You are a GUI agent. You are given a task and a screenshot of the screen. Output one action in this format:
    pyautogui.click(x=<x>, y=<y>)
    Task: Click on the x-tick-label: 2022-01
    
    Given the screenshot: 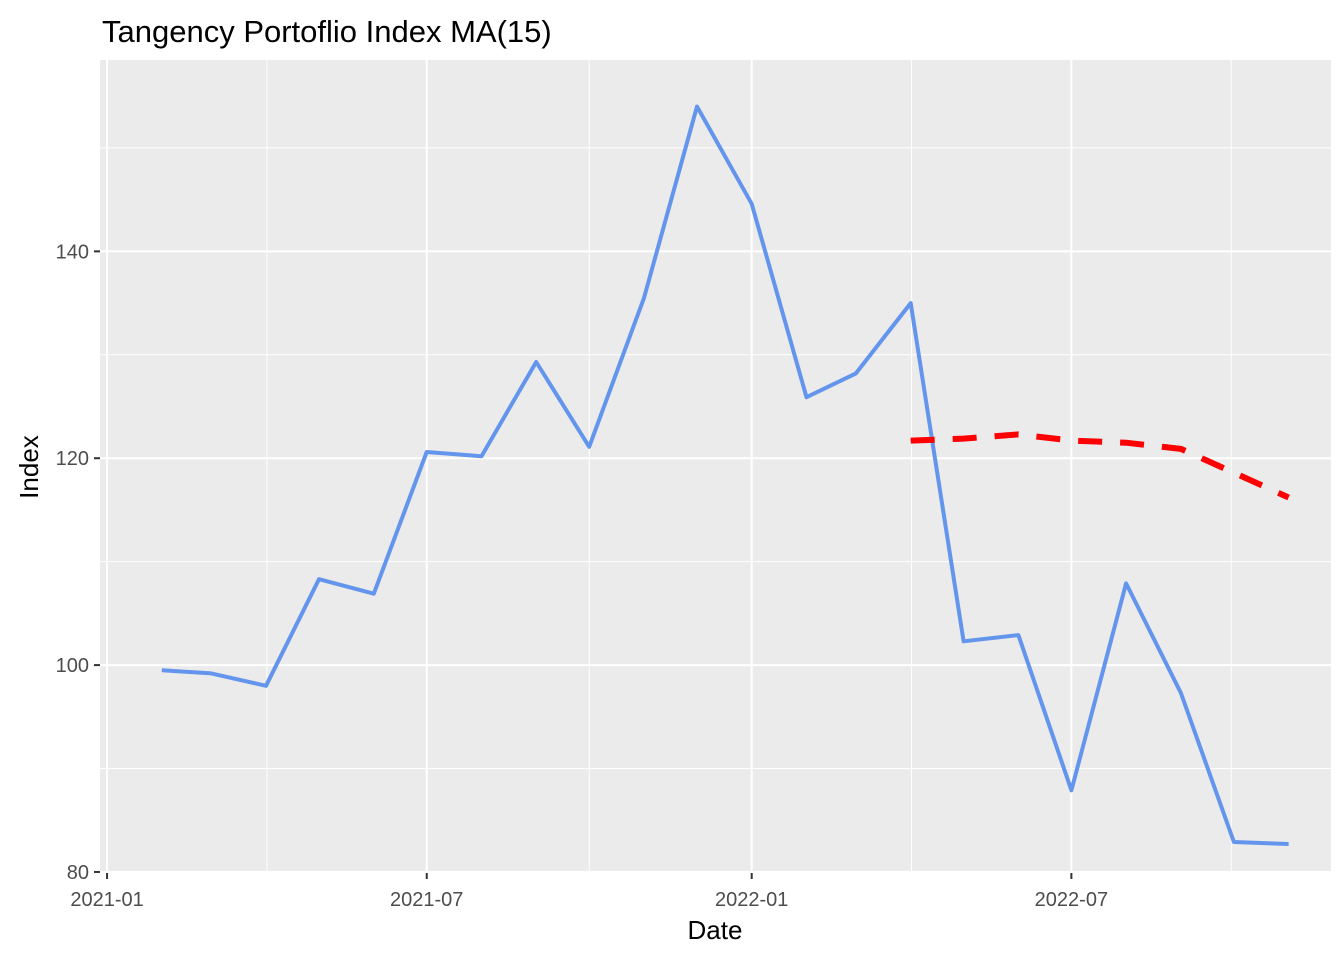 What is the action you would take?
    pyautogui.click(x=751, y=900)
    